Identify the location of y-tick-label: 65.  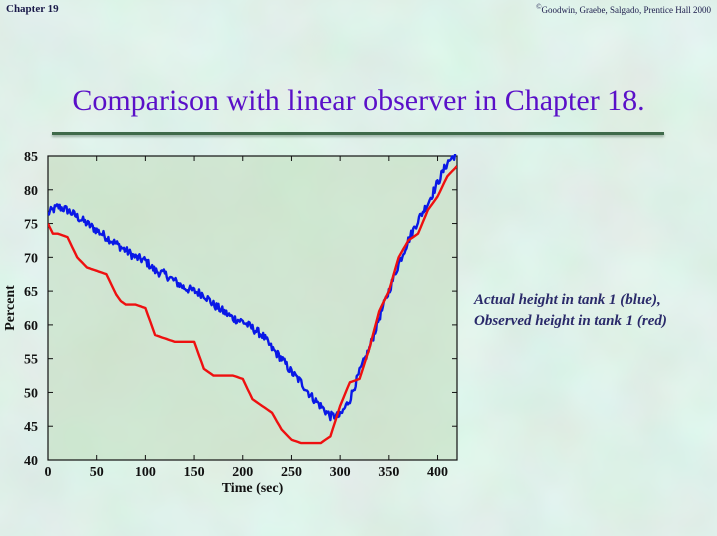
(31, 292).